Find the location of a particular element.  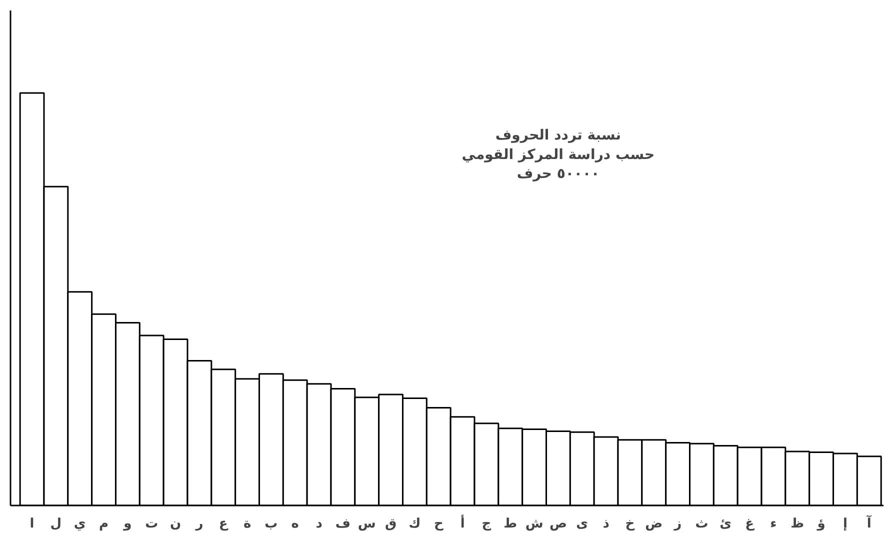

x-tick-label: ع is located at coordinates (223, 524).